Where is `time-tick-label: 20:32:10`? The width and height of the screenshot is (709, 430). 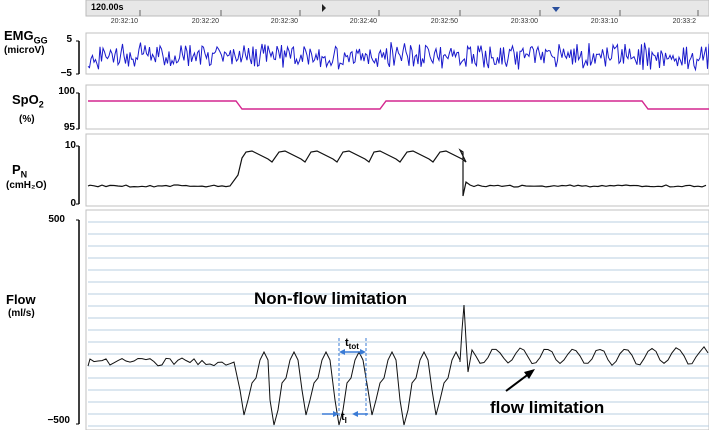
time-tick-label: 20:32:10 is located at coordinates (124, 21).